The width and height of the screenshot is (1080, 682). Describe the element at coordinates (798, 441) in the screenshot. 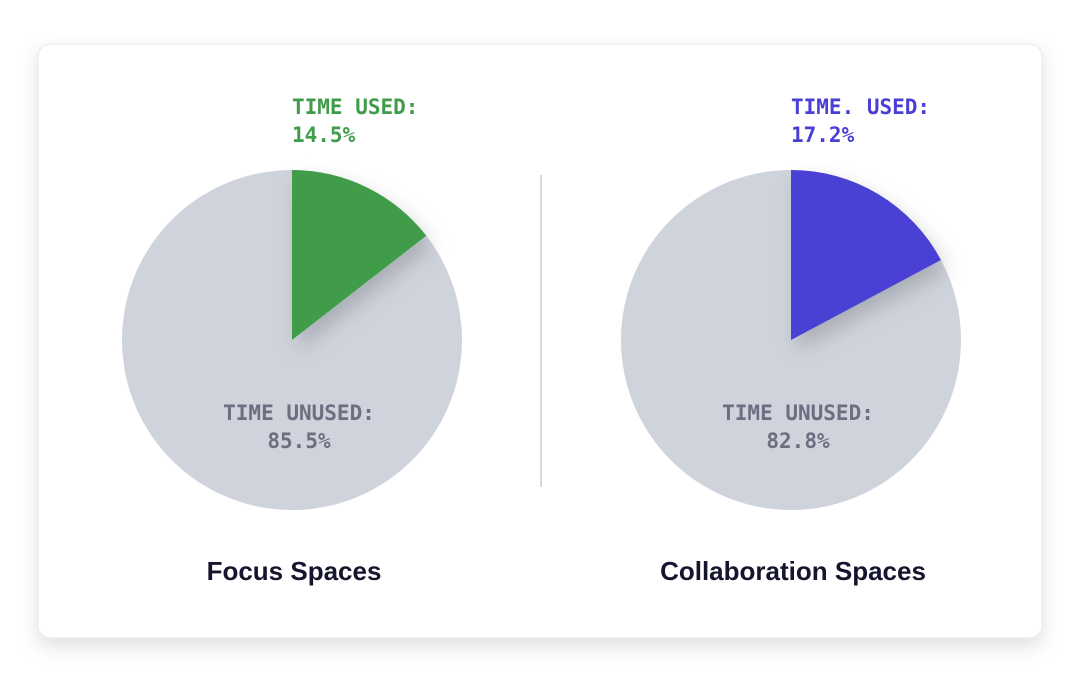

I see `slice-value-label: 82.8%` at that location.